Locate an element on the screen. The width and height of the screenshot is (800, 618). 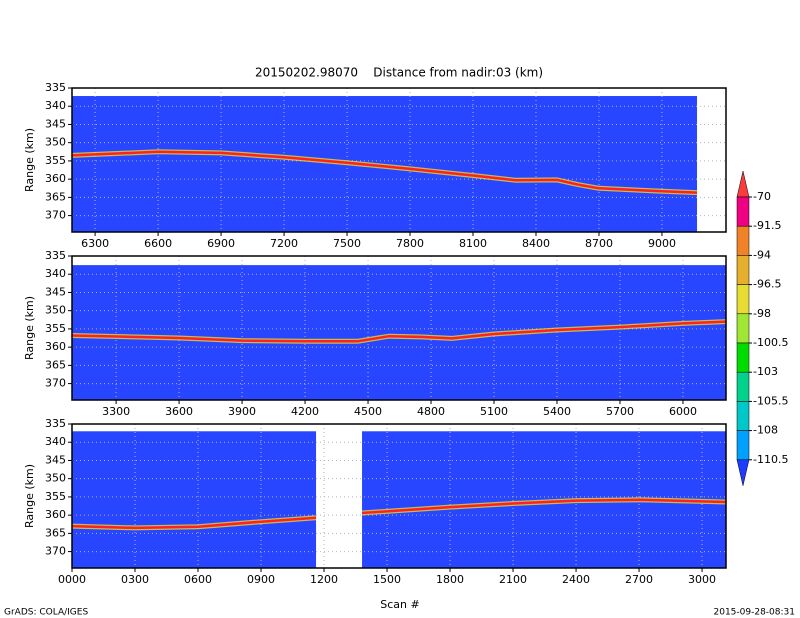
colorbar-label: -100.5 is located at coordinates (770, 342).